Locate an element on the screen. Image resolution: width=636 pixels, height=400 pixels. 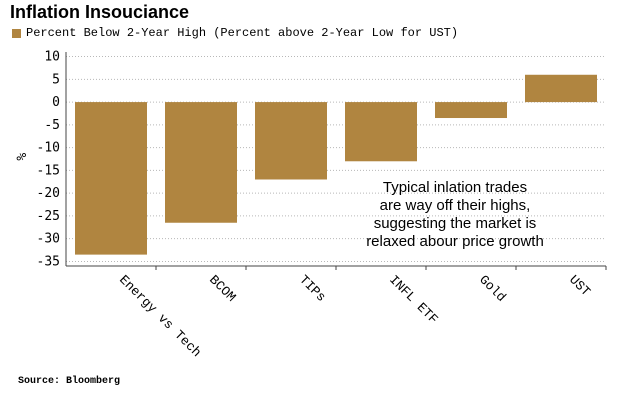
chart-title: Inflation Insouciance is located at coordinates (100, 12).